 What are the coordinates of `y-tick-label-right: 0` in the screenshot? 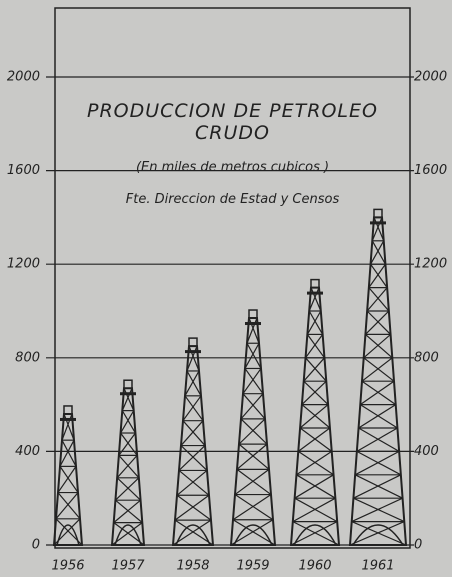 It's located at (418, 545).